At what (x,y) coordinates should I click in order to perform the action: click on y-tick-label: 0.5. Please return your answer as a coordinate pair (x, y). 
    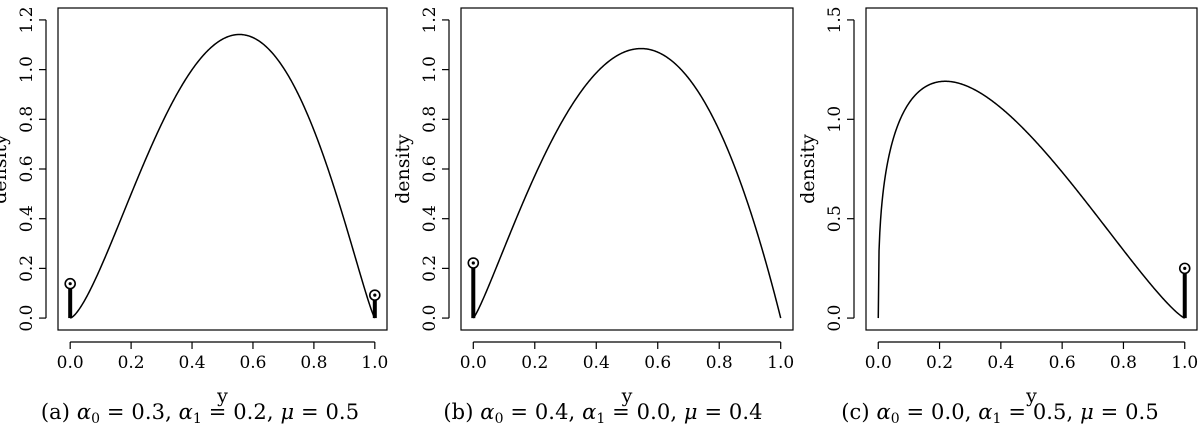
    Looking at the image, I should click on (835, 218).